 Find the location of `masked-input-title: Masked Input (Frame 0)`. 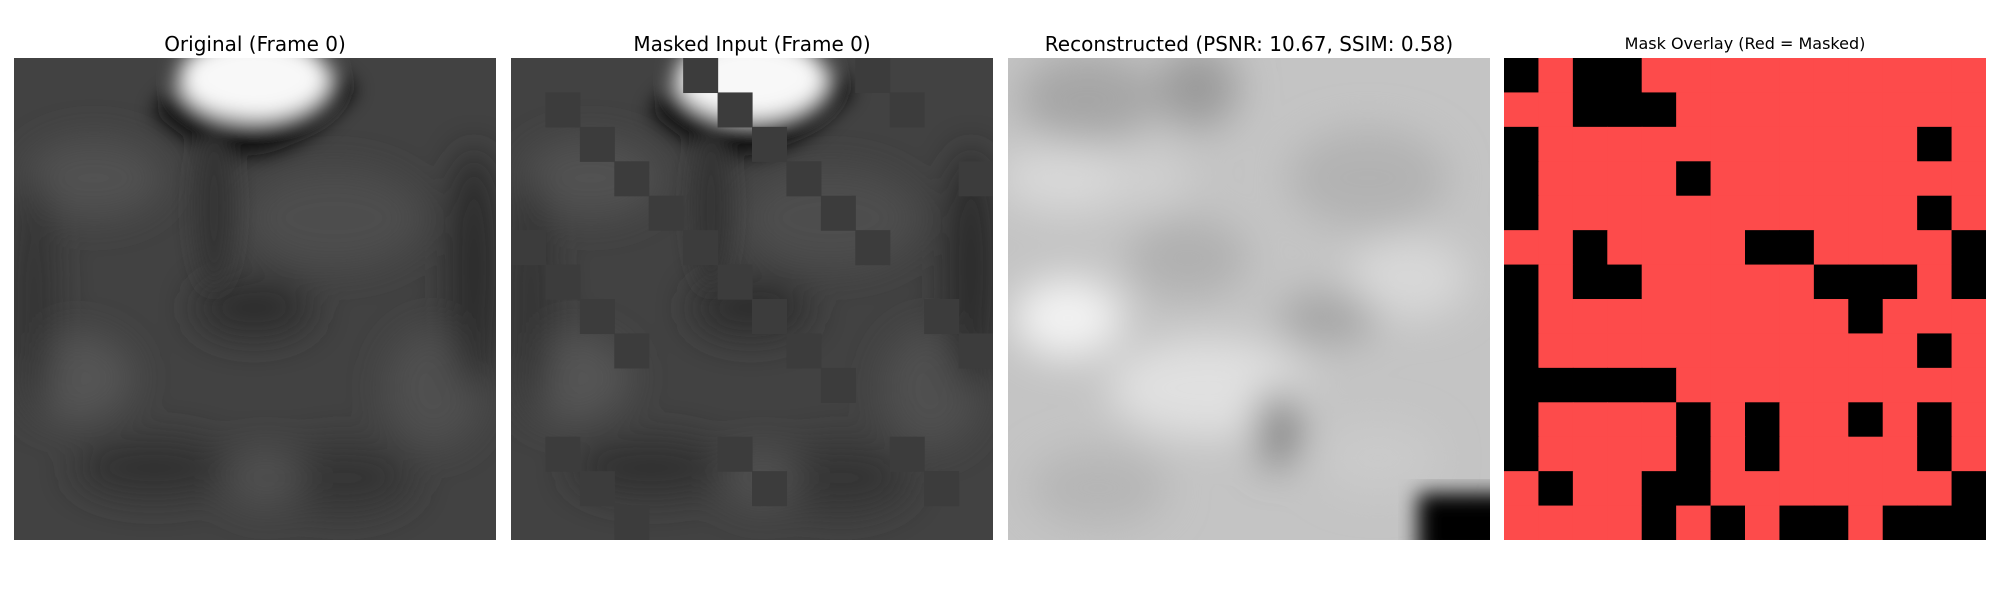

masked-input-title: Masked Input (Frame 0) is located at coordinates (752, 44).